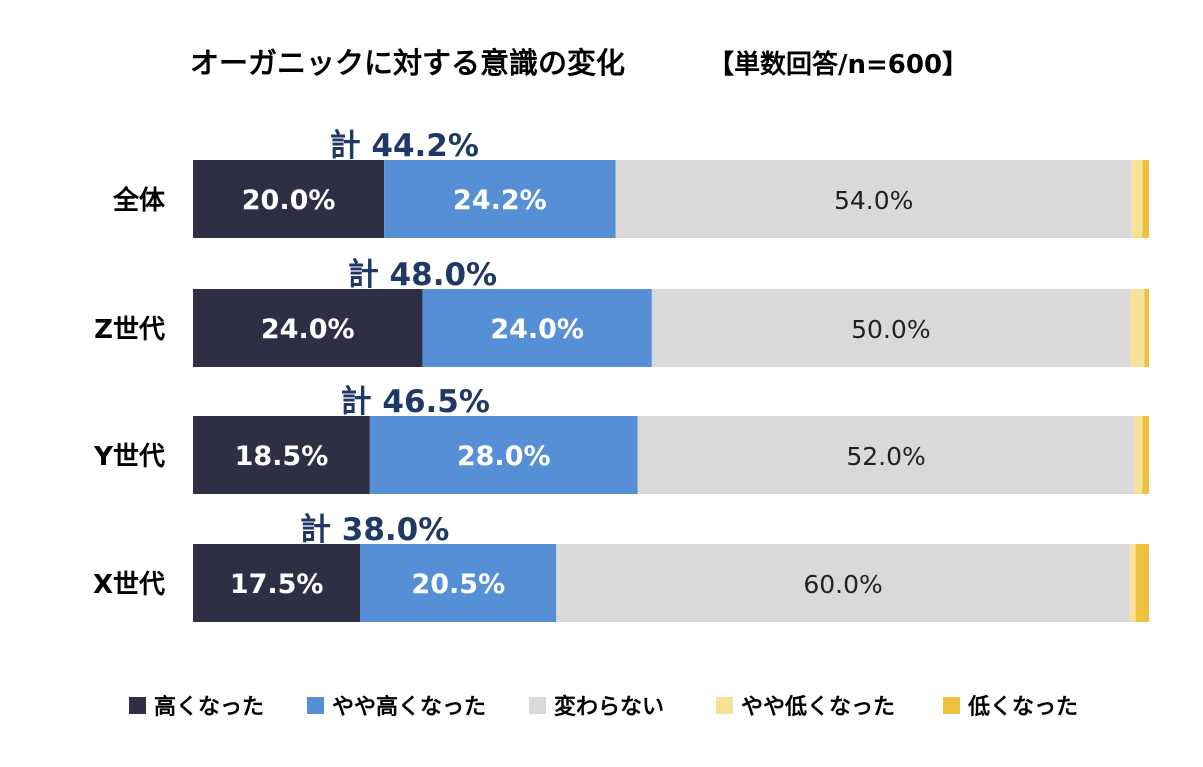 The image size is (1203, 767). Describe the element at coordinates (129, 330) in the screenshot. I see `category-label: Z世代` at that location.